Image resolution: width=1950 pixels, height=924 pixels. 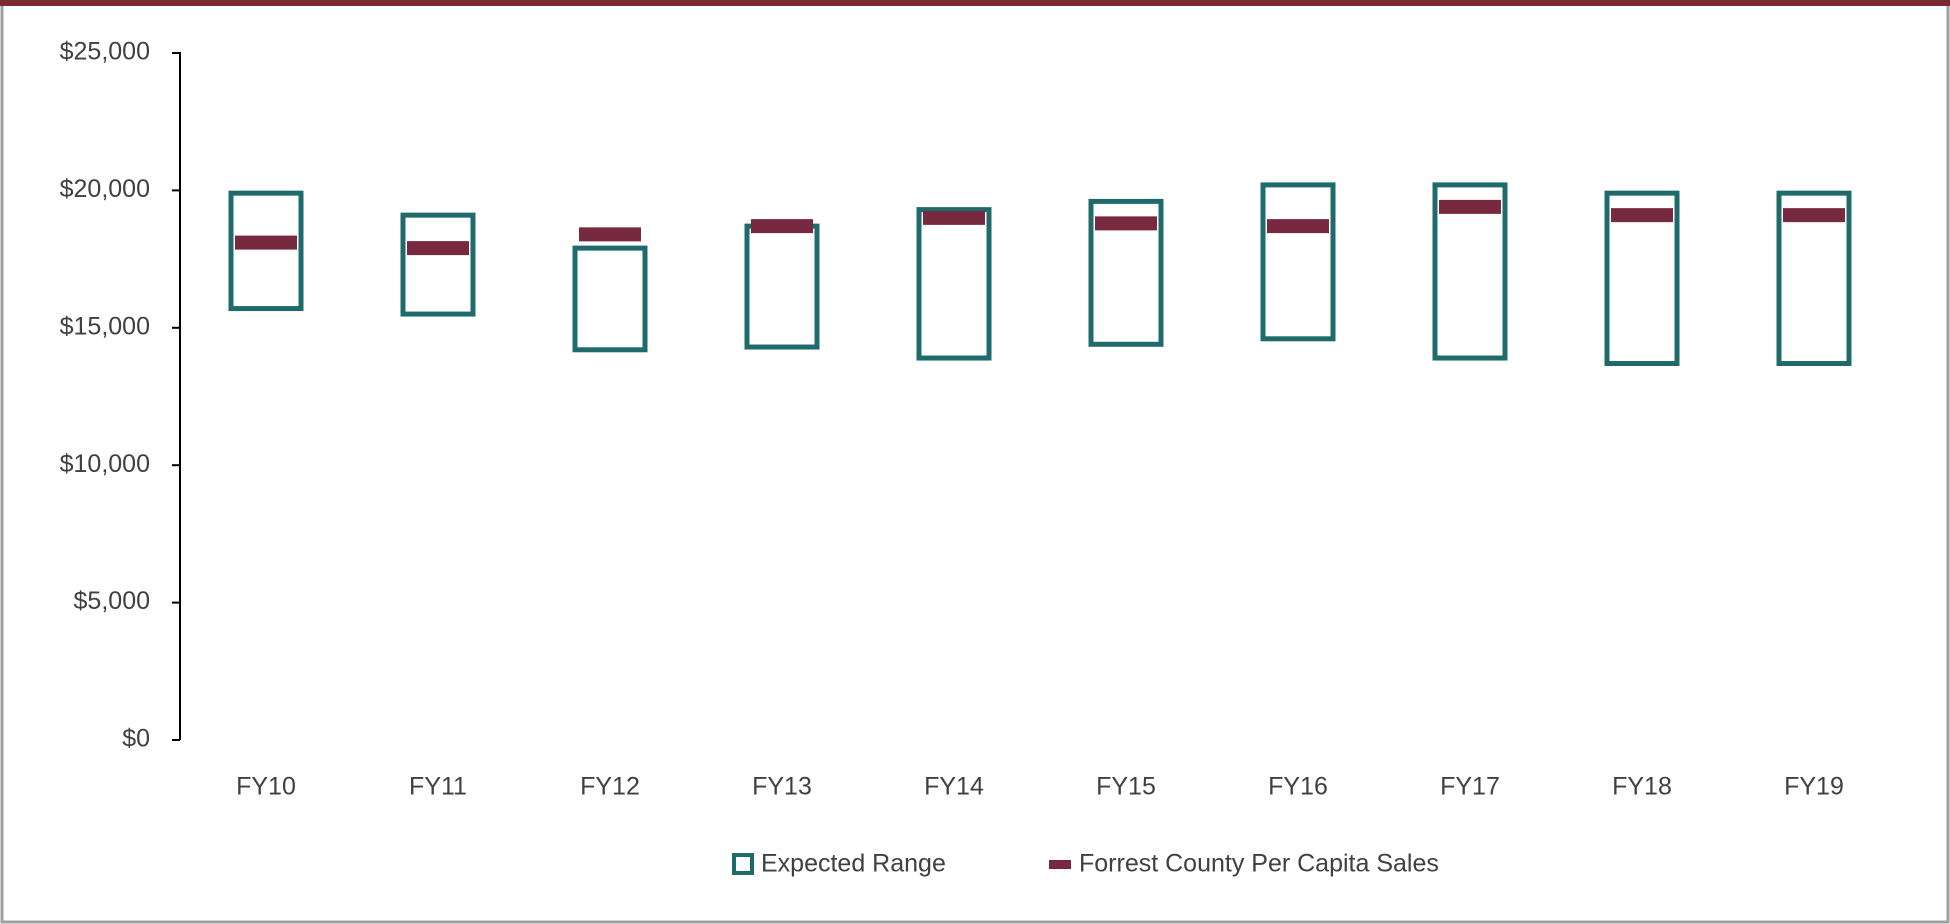 What do you see at coordinates (975, 3) in the screenshot?
I see `top-border` at bounding box center [975, 3].